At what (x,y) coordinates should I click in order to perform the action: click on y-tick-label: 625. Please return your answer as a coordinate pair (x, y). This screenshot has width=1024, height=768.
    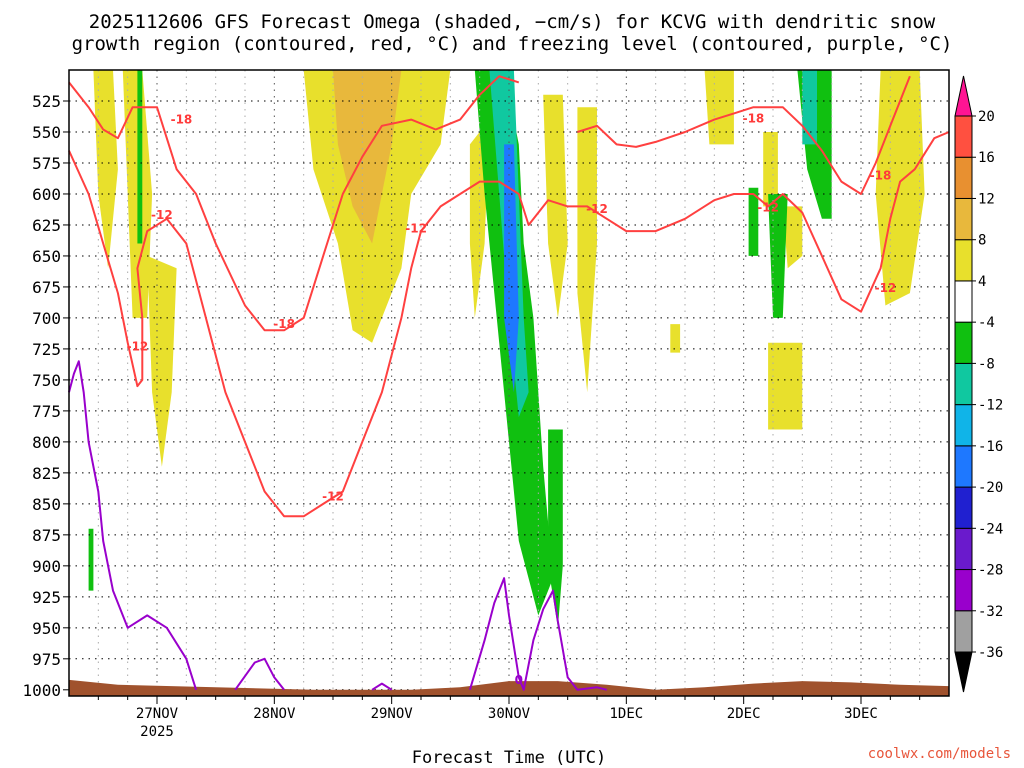
    Looking at the image, I should click on (46, 225).